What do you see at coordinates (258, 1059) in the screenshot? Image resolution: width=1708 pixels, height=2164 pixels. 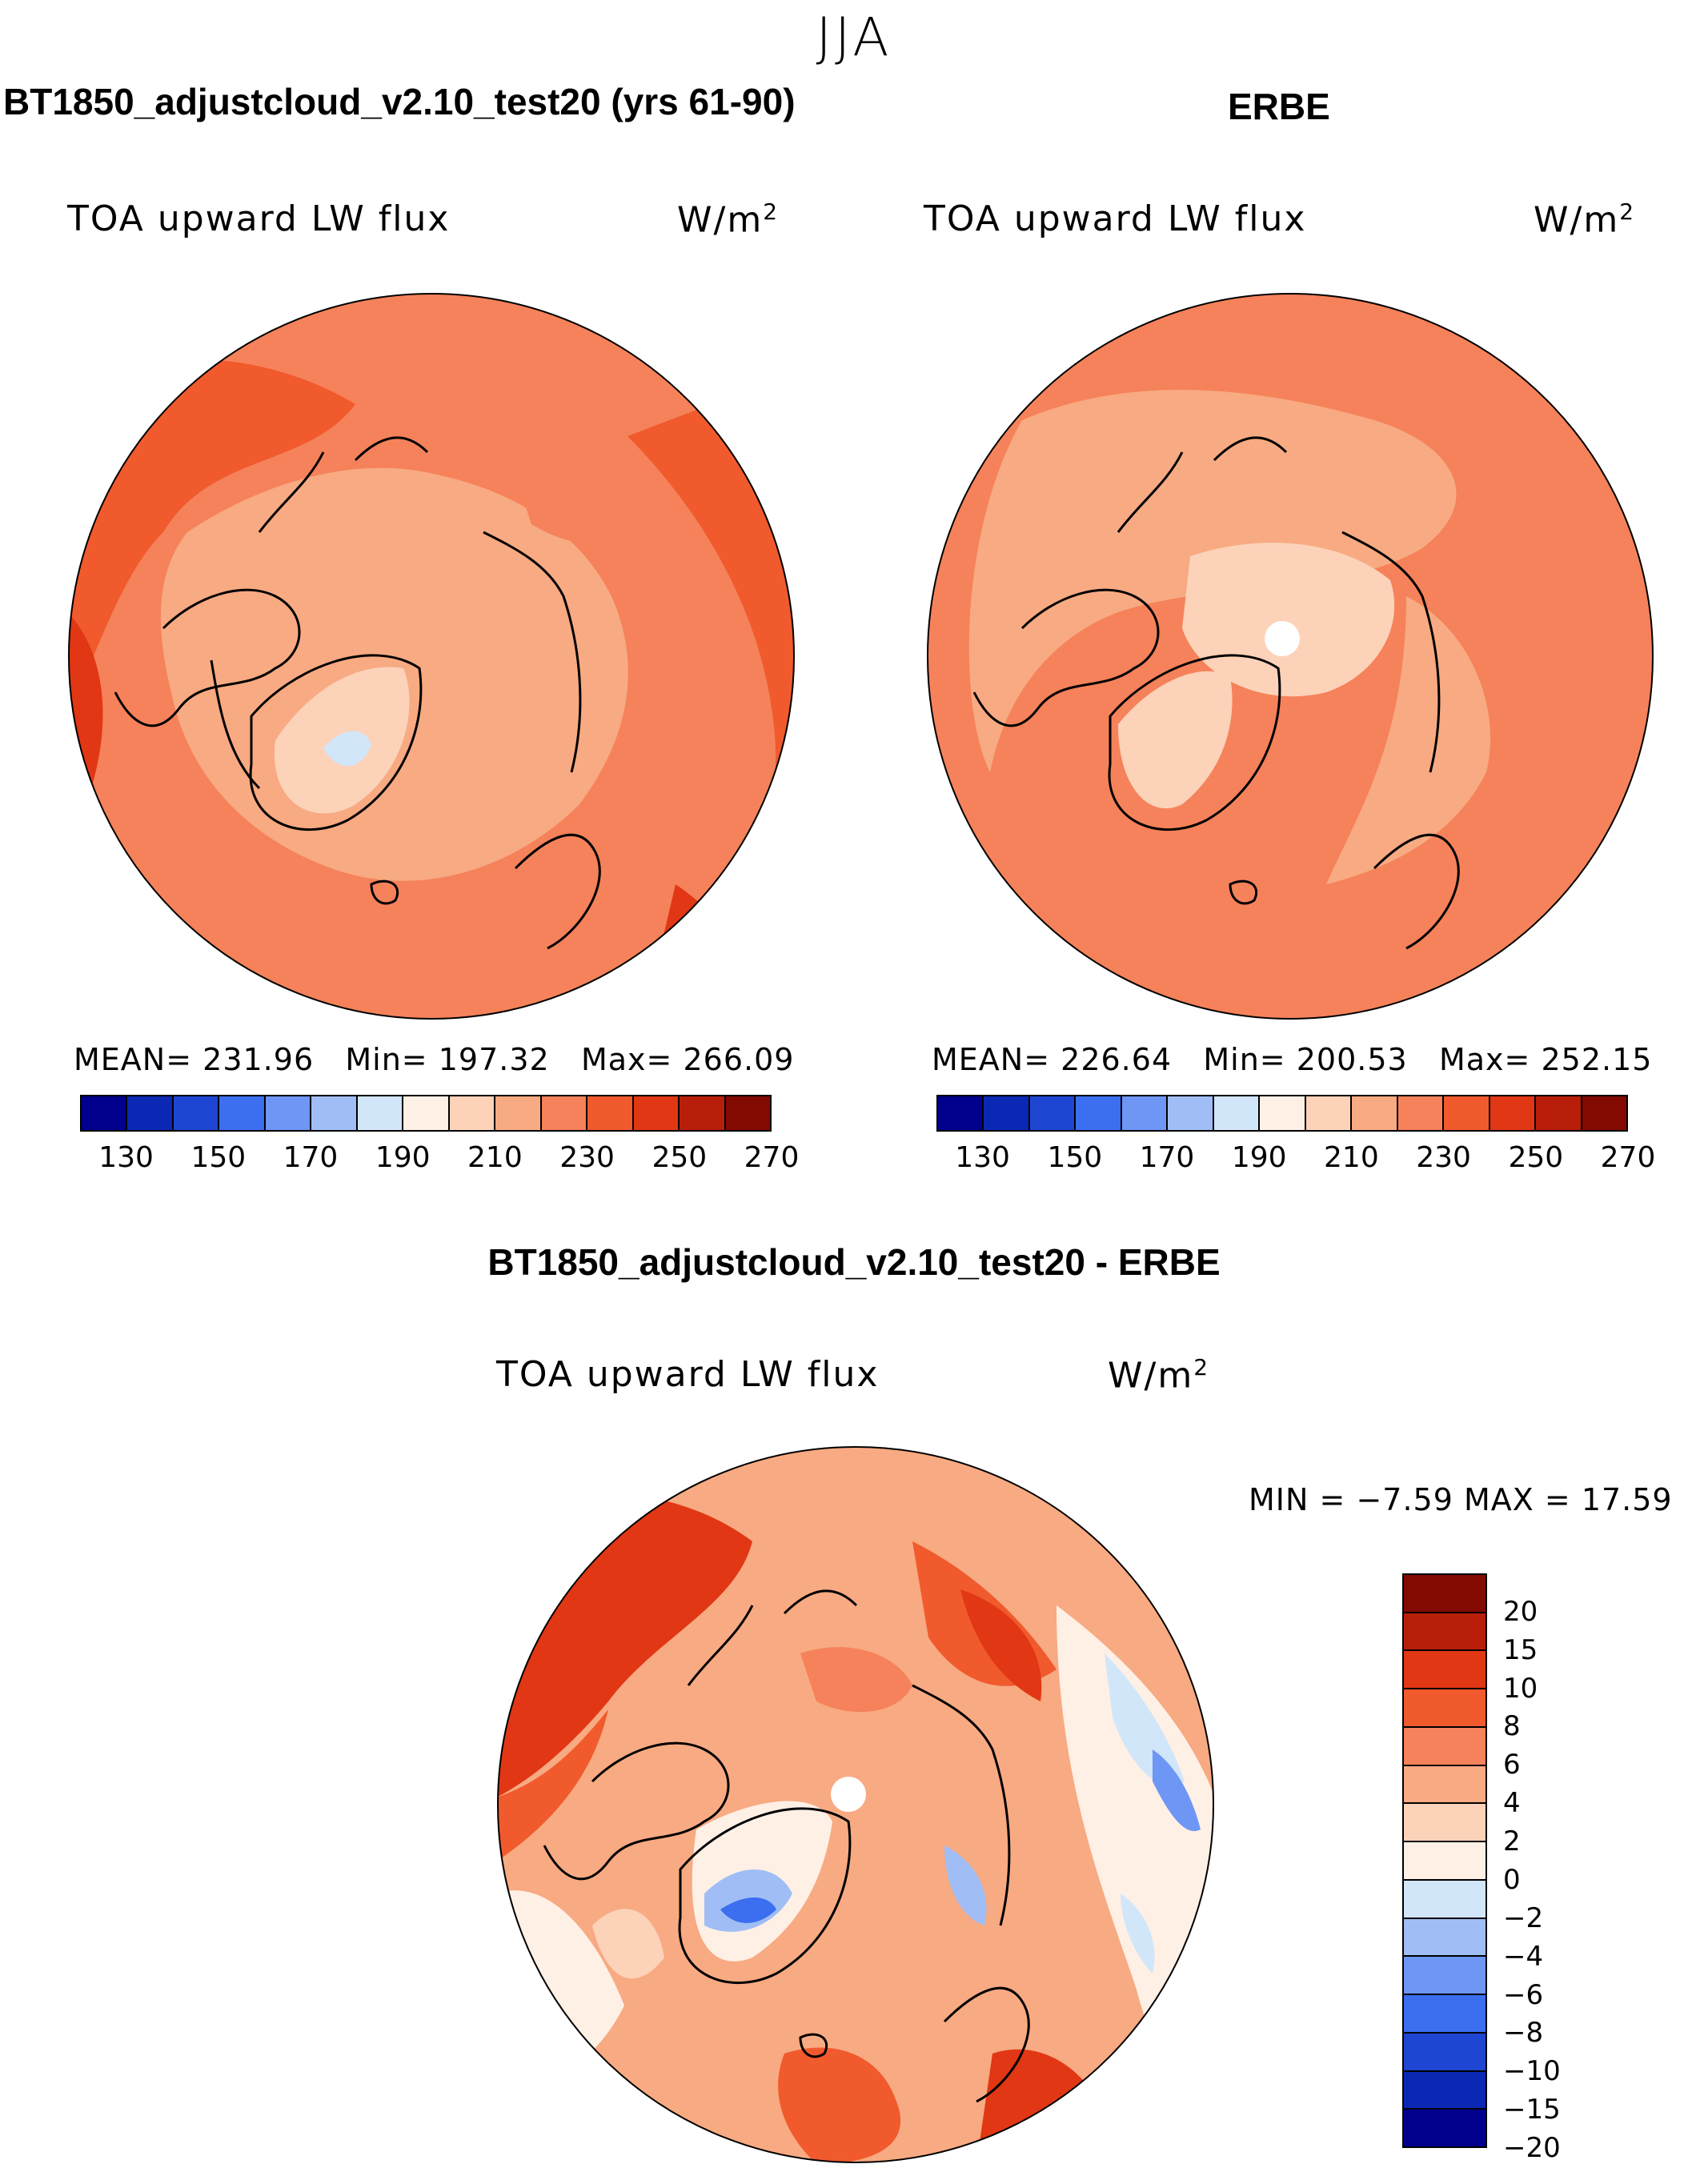 I see `model-mean-value: 231.96` at bounding box center [258, 1059].